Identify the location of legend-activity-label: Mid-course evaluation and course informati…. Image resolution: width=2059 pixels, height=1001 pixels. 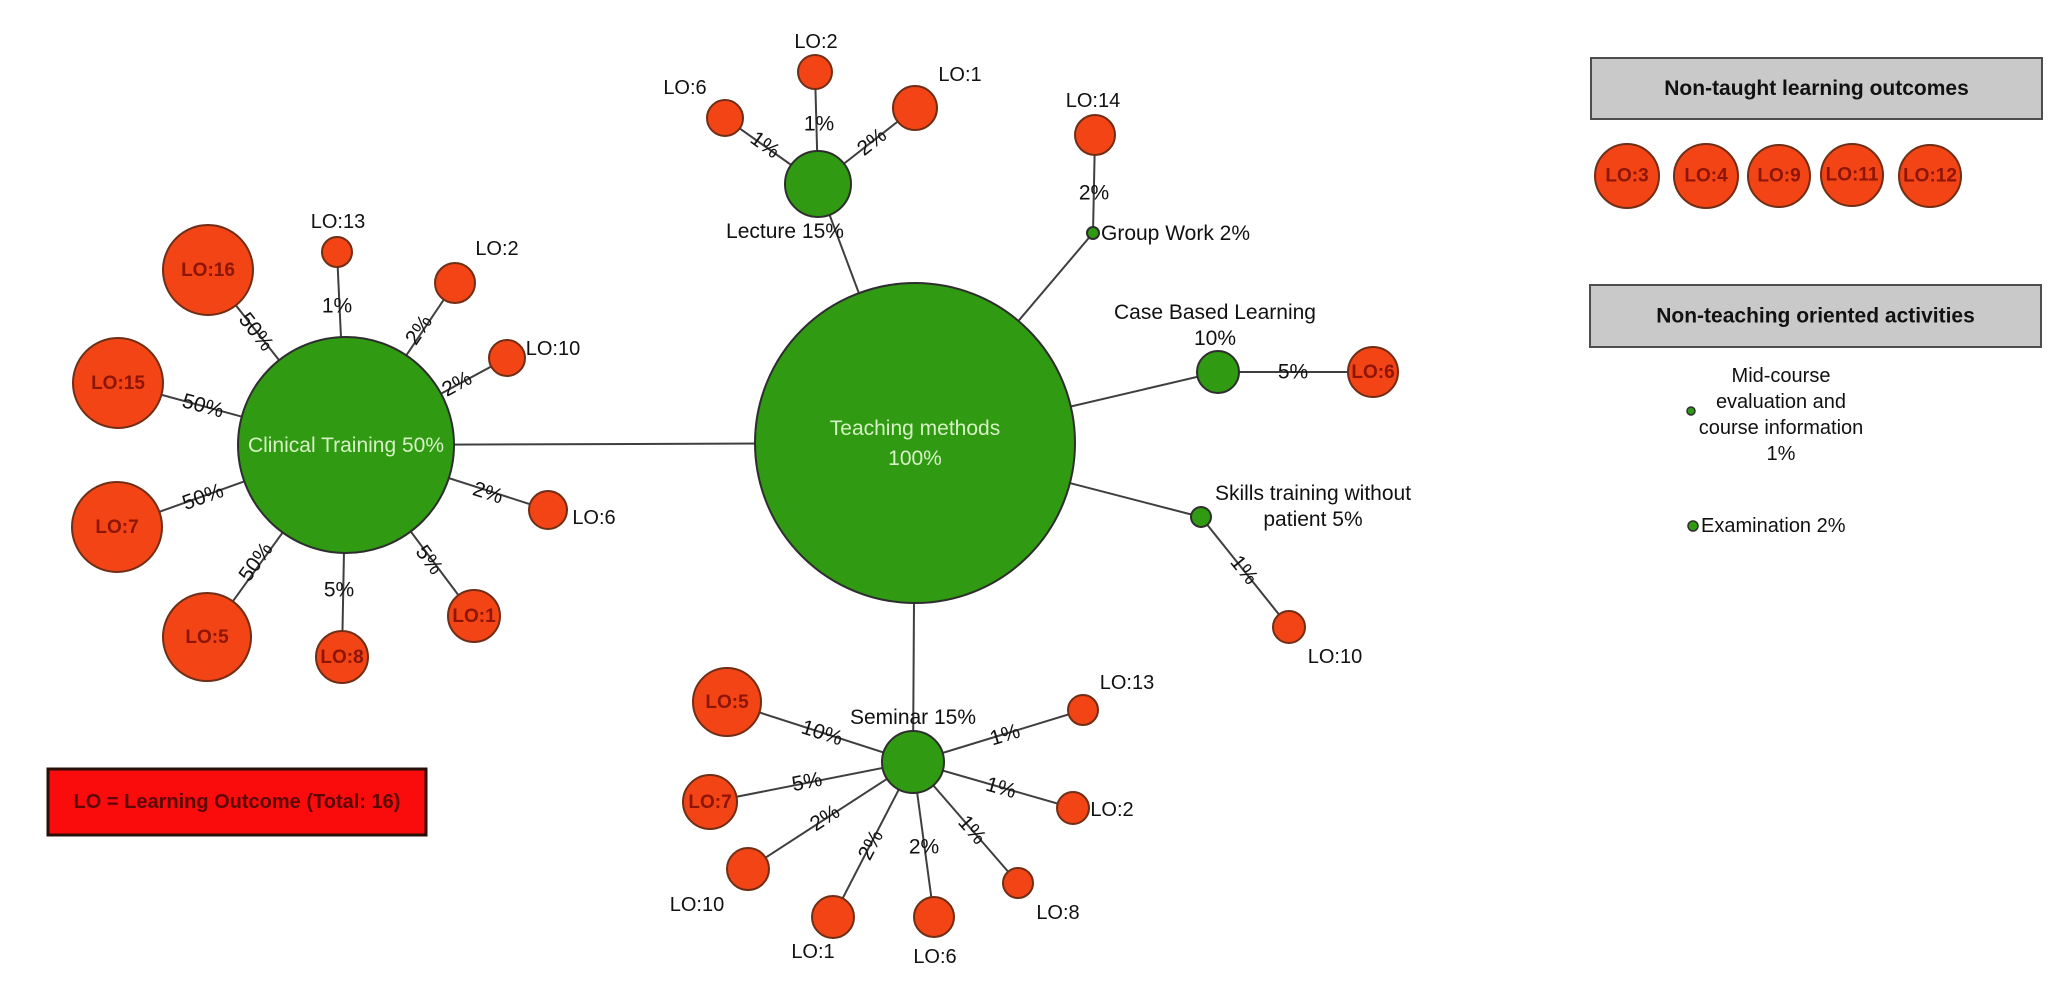
(1781, 415).